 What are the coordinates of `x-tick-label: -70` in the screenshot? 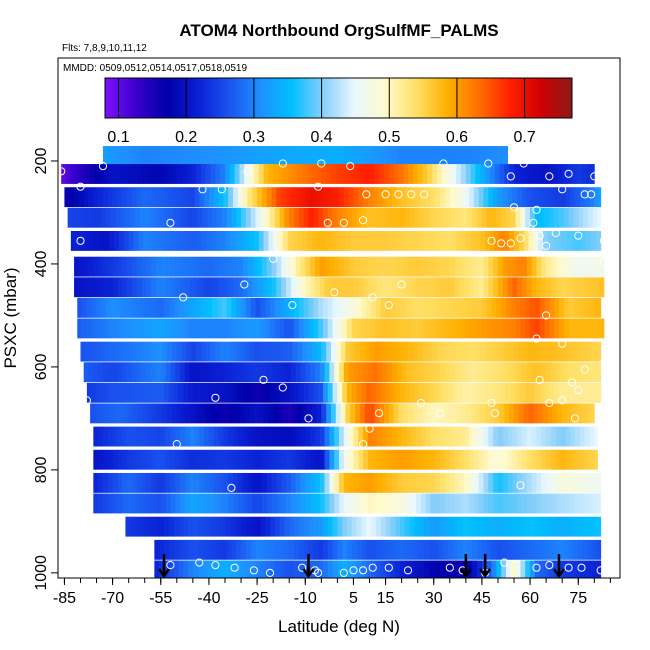 It's located at (112, 598).